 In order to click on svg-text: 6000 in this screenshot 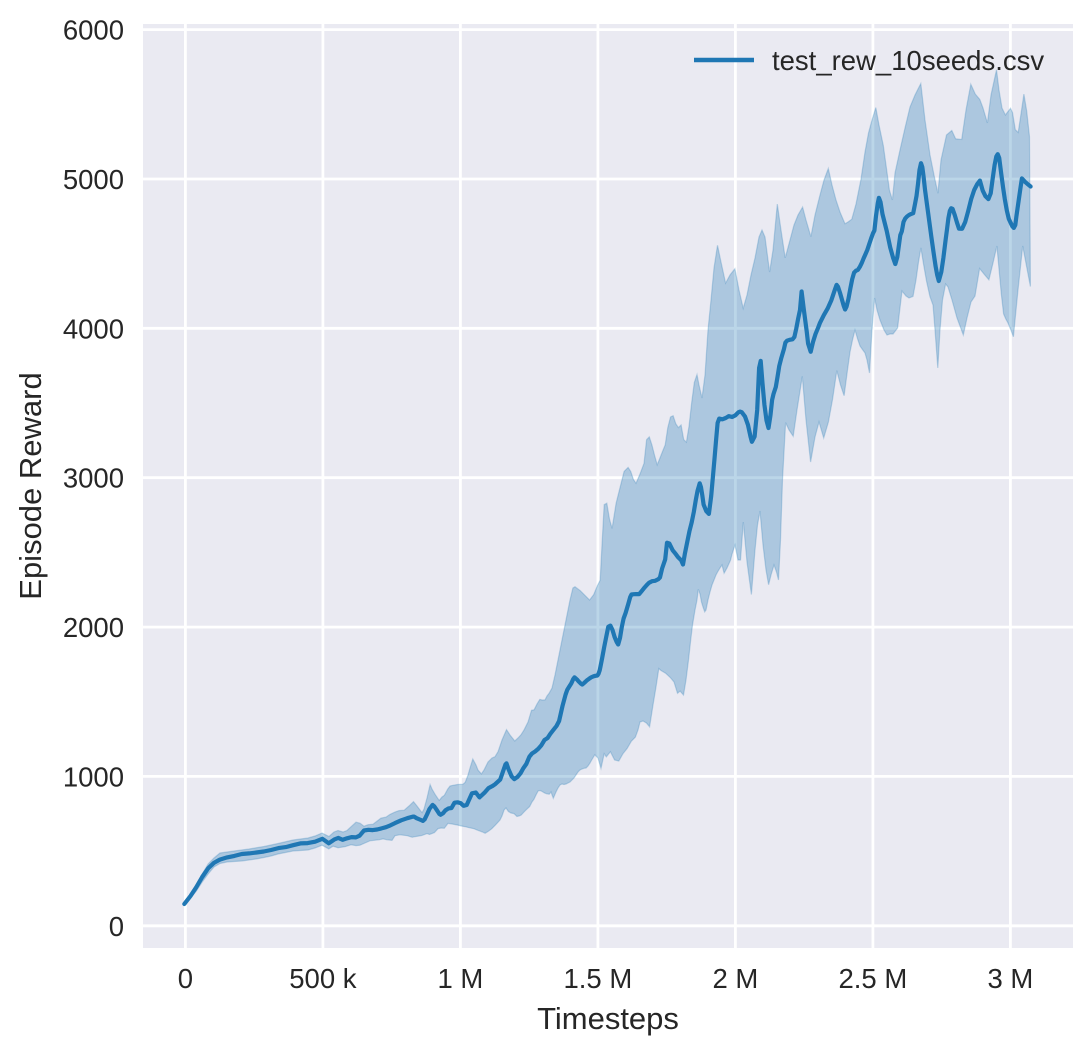, I will do `click(93, 30)`.